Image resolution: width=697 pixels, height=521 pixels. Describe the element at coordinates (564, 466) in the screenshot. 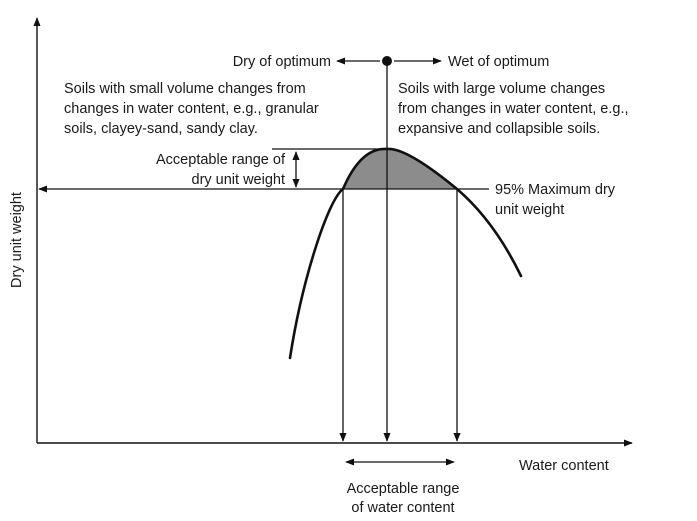

I see `x-axis-label: Water content` at that location.